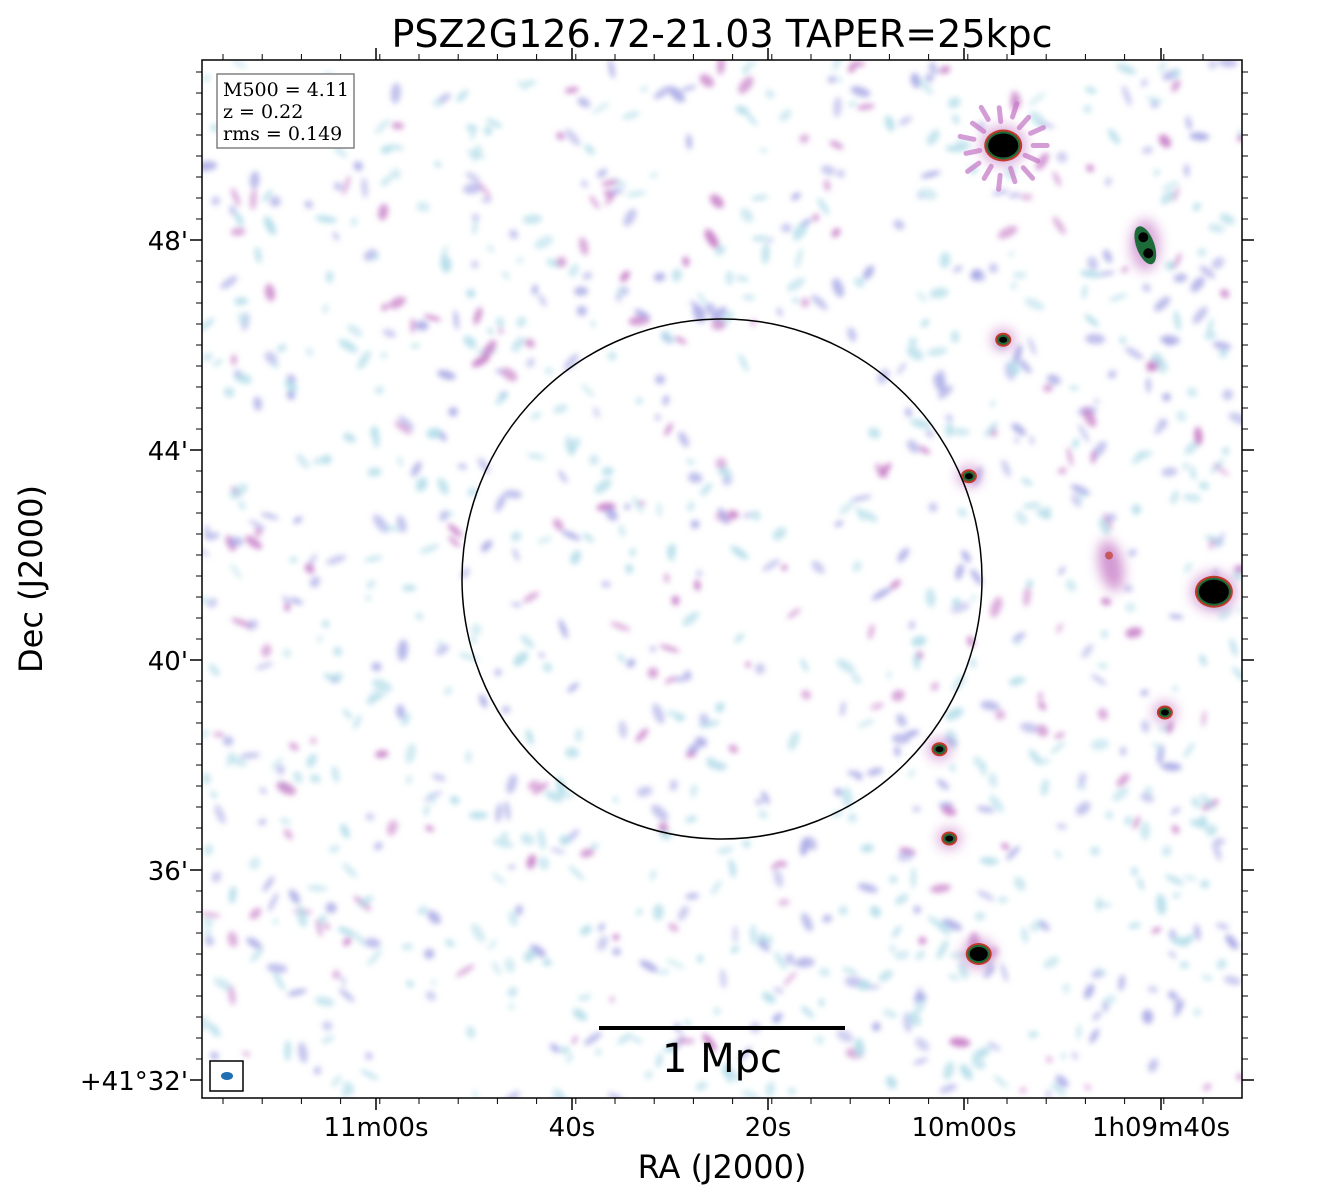 This screenshot has height=1200, width=1321. Describe the element at coordinates (721, 34) in the screenshot. I see `chart-title: PSZ2G126.72-21.03 TAPER=25kpc` at that location.